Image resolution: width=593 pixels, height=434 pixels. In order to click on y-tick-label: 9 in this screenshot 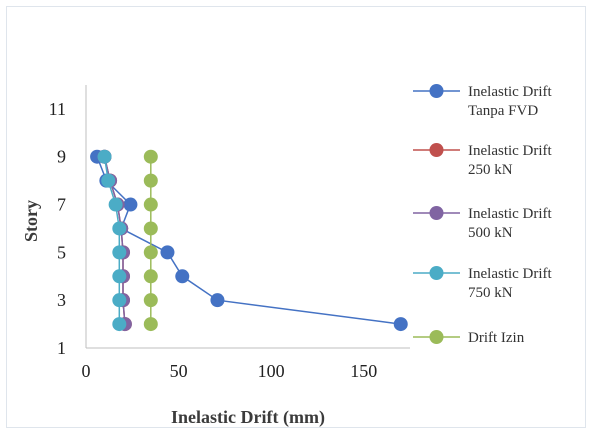, I will do `click(61, 157)`.